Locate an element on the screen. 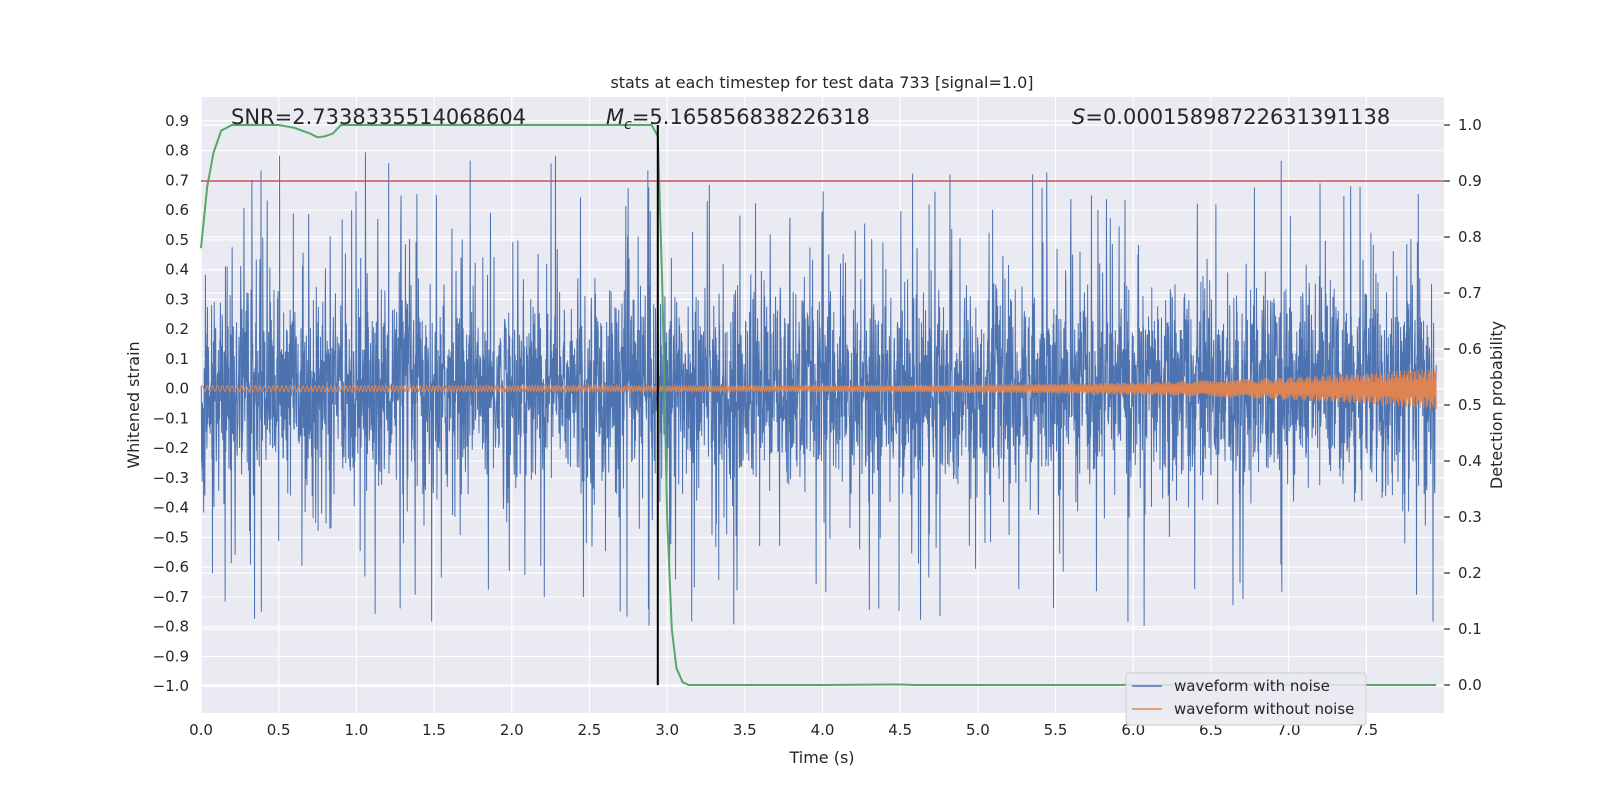  y-right-tick-label: 0.4 is located at coordinates (1470, 461).